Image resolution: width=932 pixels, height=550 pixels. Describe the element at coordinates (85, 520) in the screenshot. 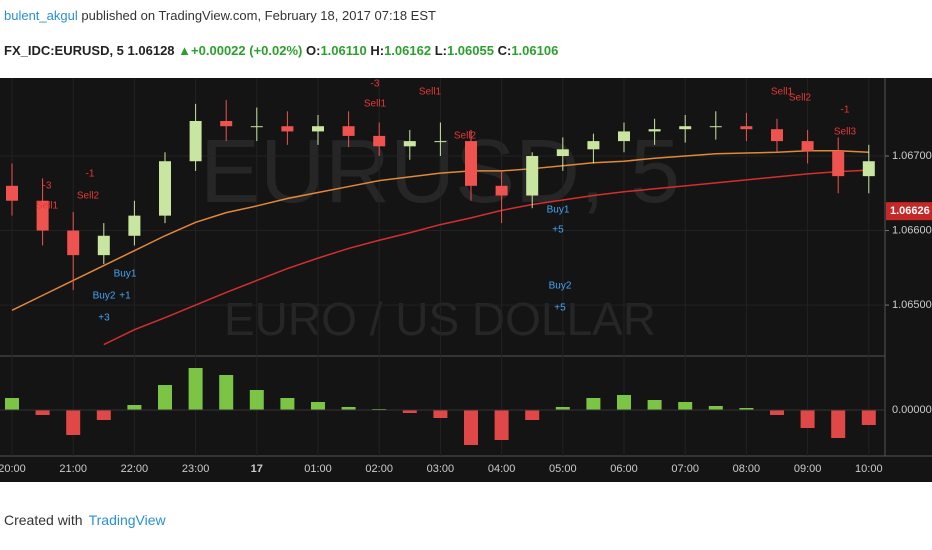

I see `footer: Created with TradingView` at that location.